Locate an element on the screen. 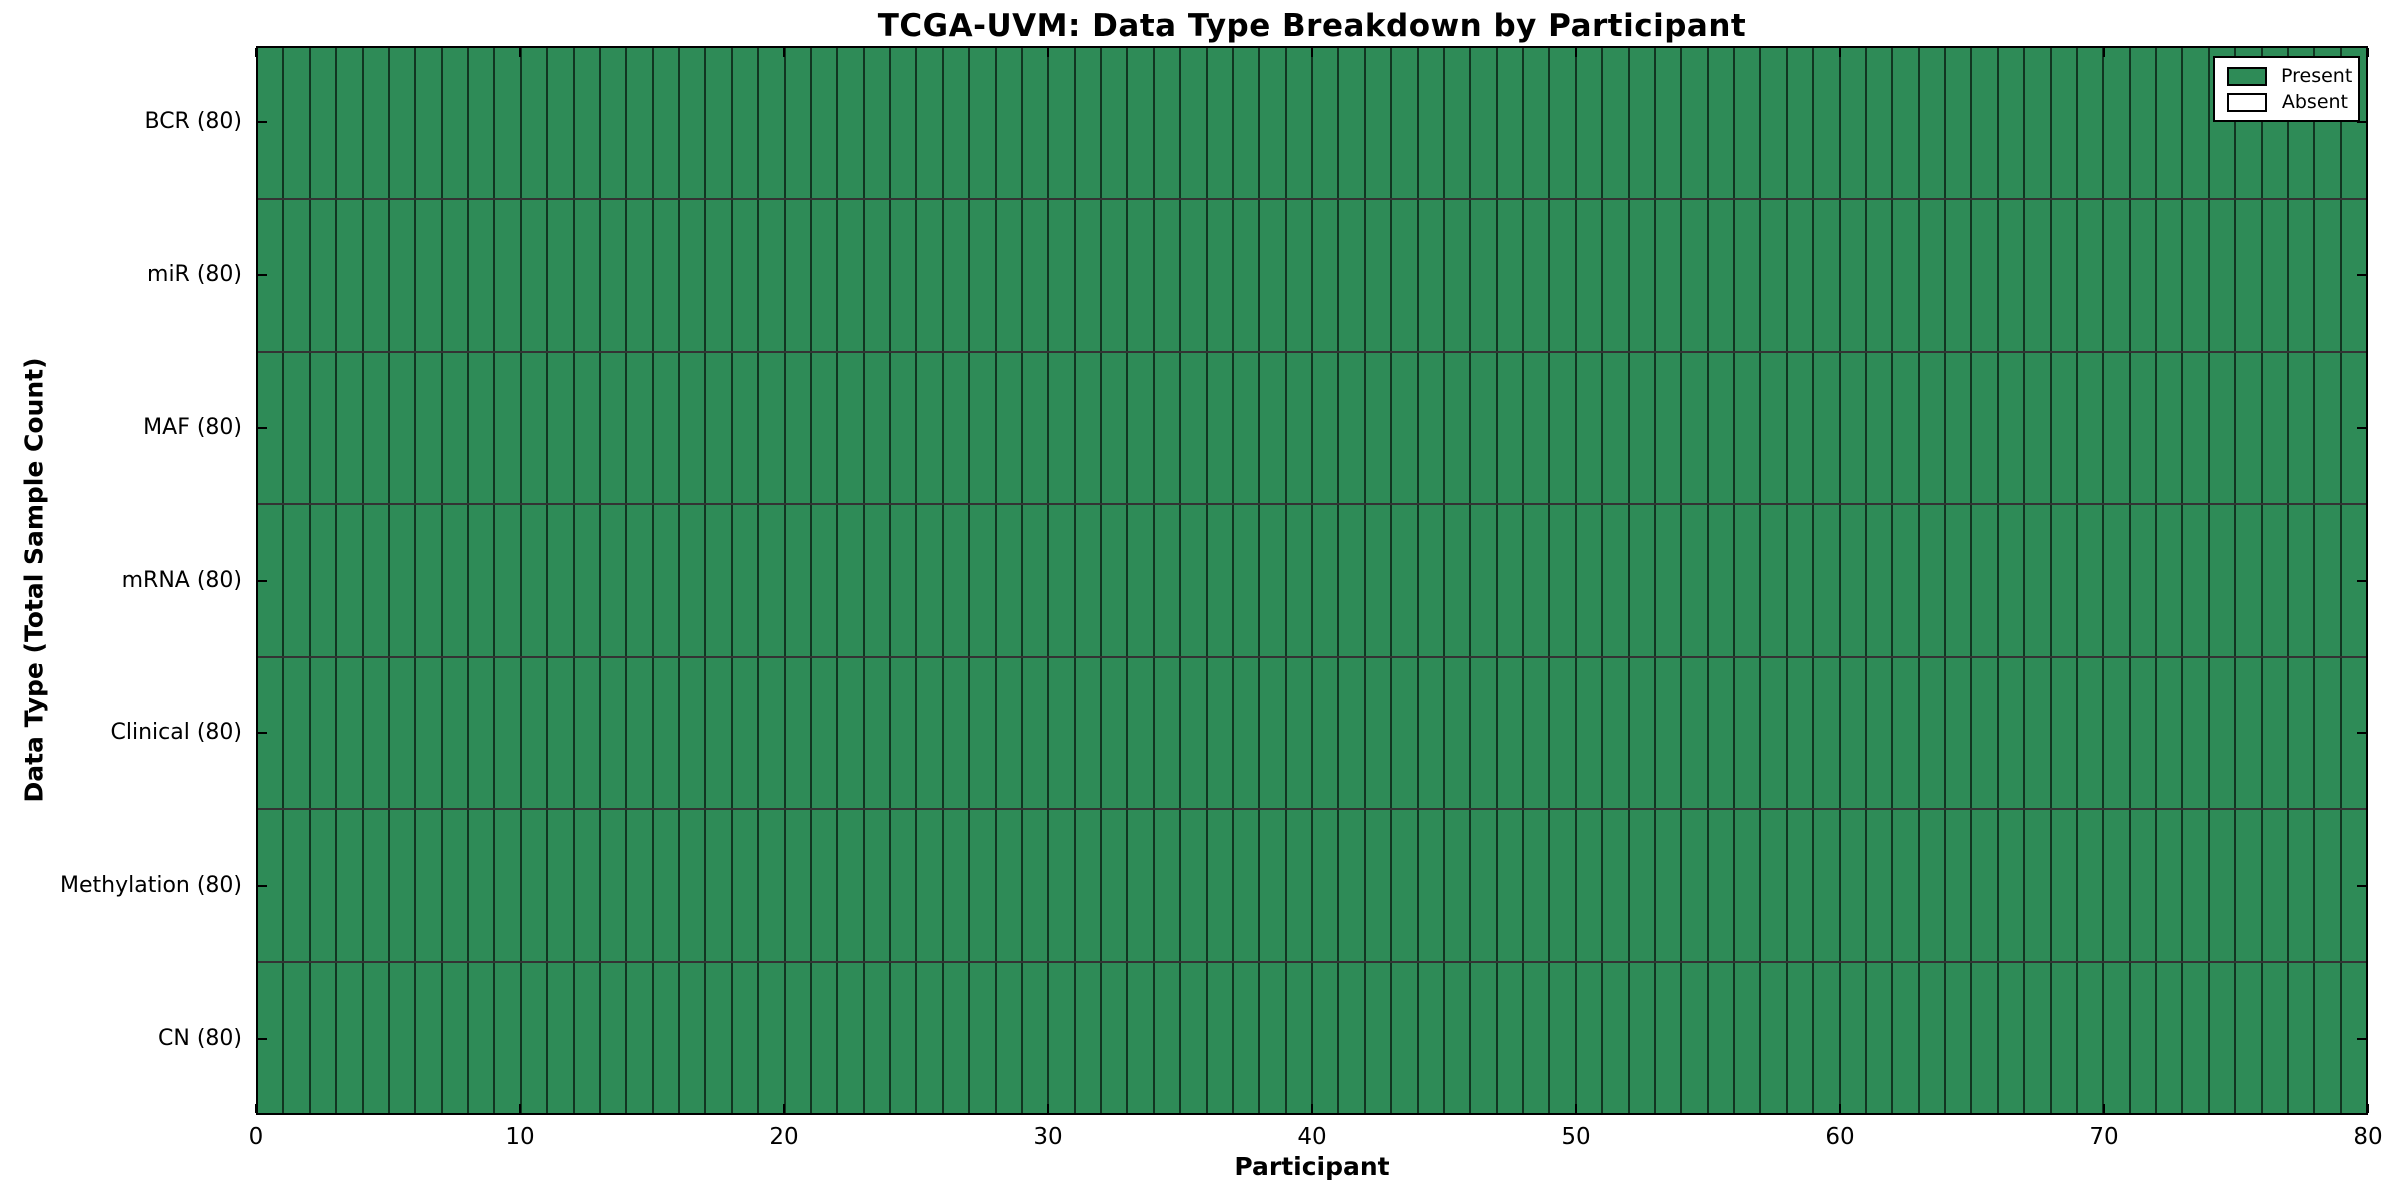  heatmap-row-mRNA is located at coordinates (1312, 581).